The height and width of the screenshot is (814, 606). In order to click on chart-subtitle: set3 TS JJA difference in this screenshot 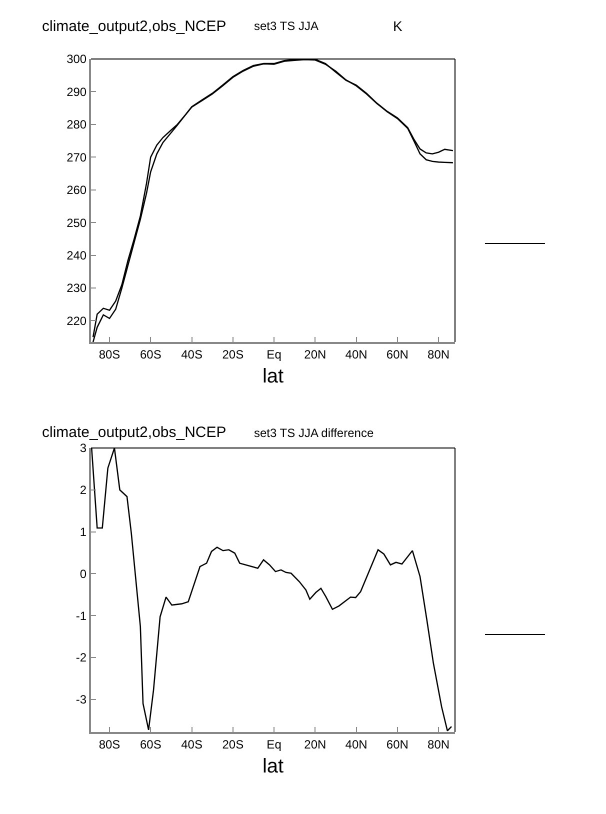, I will do `click(314, 433)`.